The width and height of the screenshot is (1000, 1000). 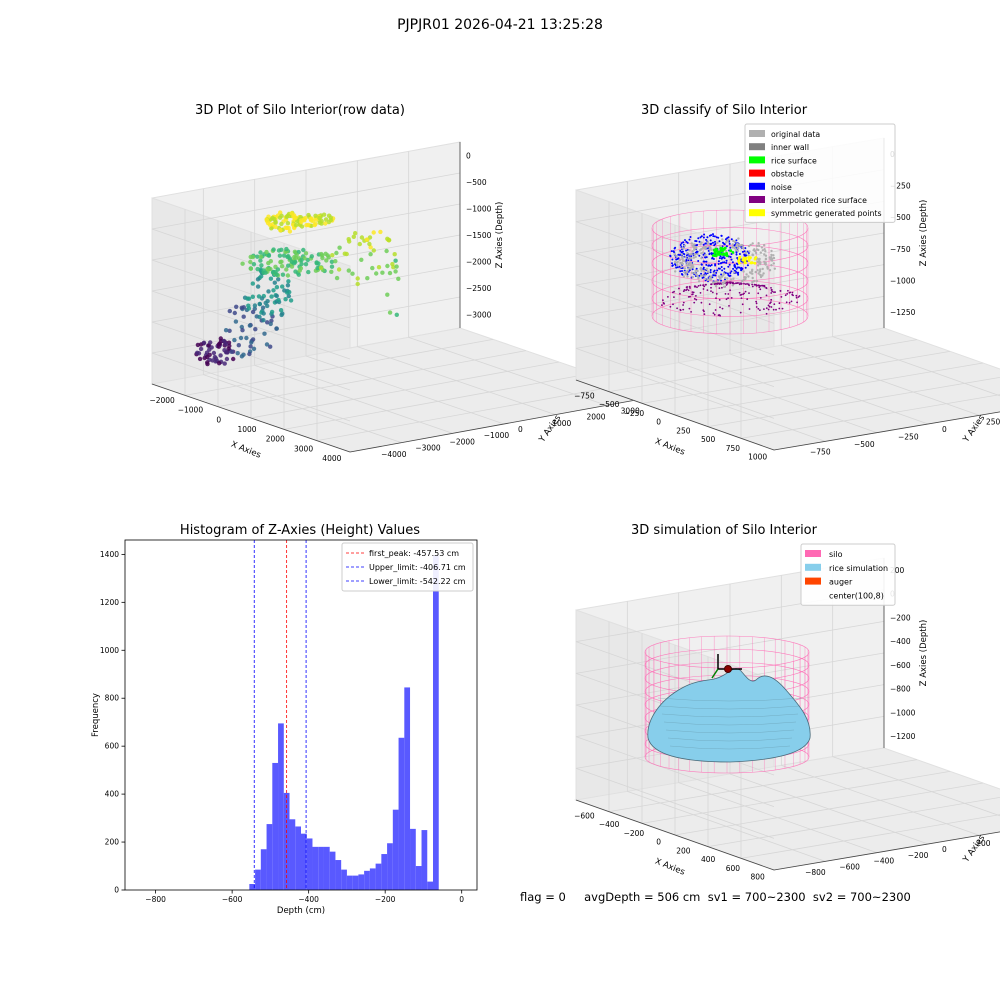 I want to click on panel3-ytick-label: 600, so click(x=112, y=746).